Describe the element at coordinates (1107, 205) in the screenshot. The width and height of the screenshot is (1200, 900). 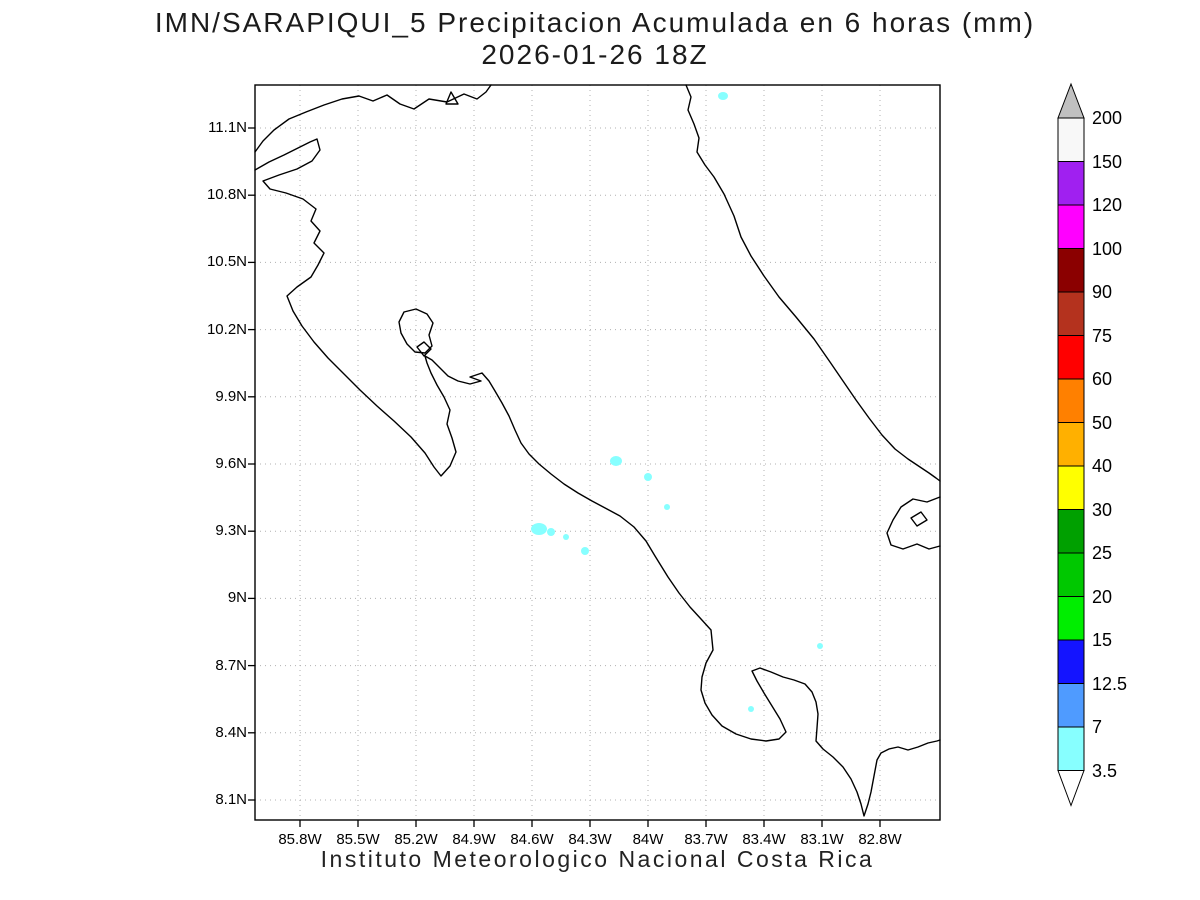
I see `colorbar-level-label: 120` at that location.